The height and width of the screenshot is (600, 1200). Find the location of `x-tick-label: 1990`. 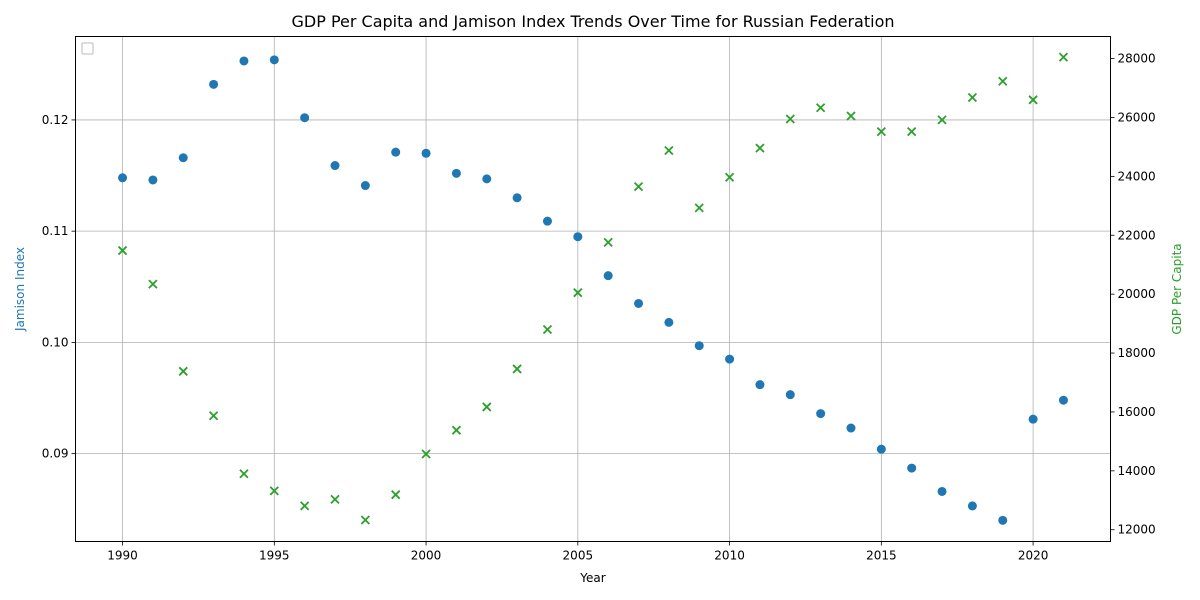

x-tick-label: 1990 is located at coordinates (122, 556).